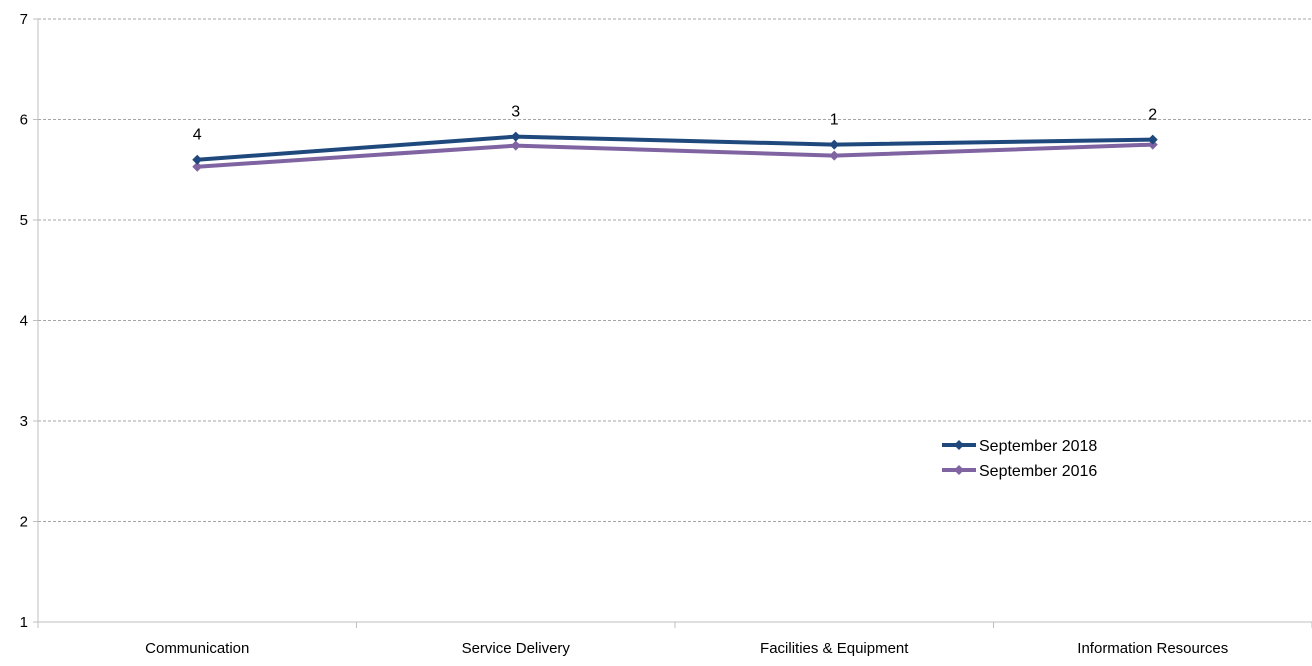  Describe the element at coordinates (24, 220) in the screenshot. I see `y-tick-label-5: 5` at that location.